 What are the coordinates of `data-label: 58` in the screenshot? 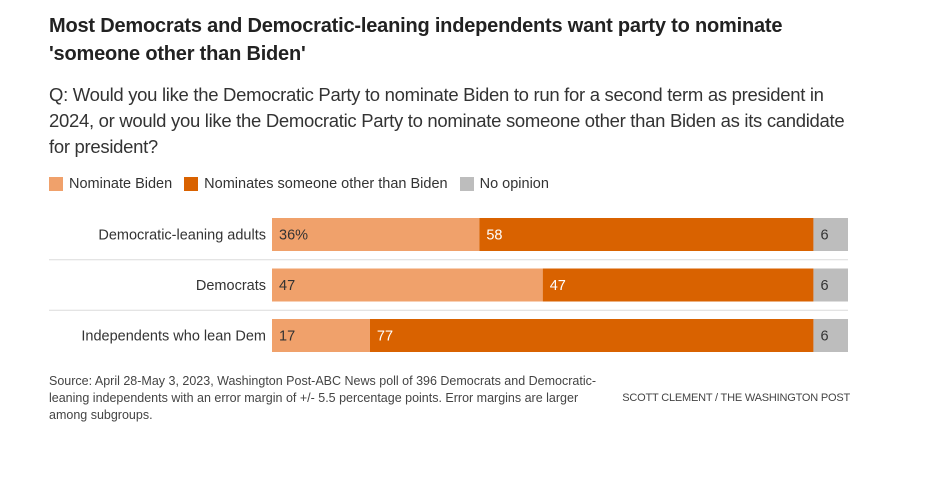 It's located at (494, 236).